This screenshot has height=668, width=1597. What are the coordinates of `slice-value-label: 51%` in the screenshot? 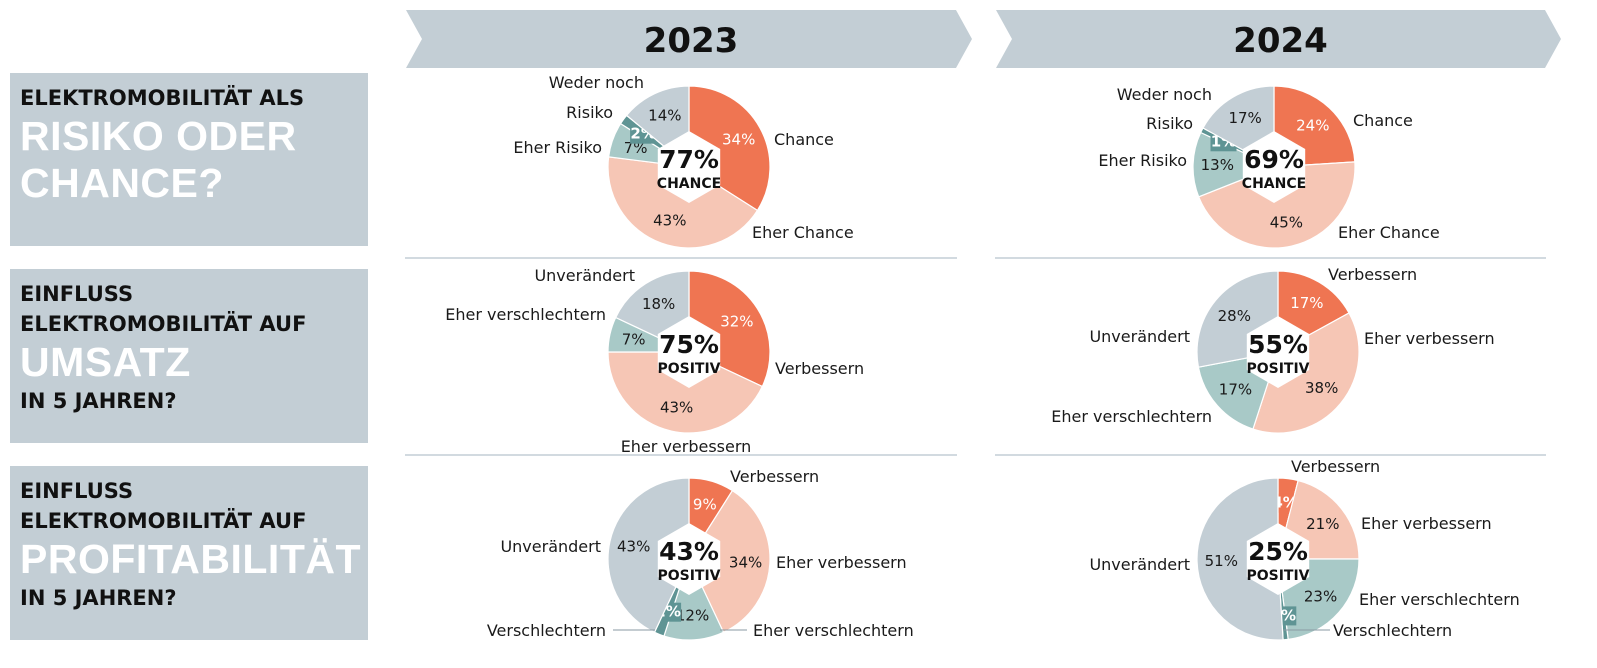 It's located at (1221, 561).